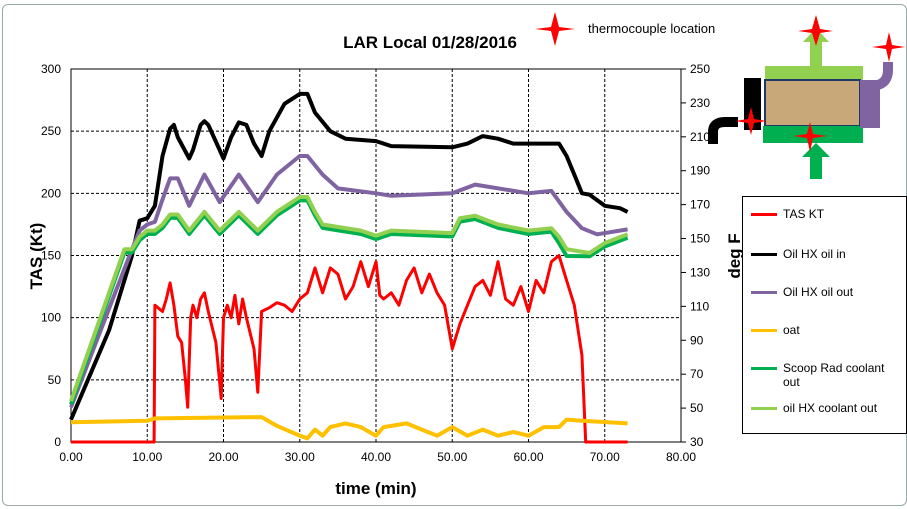 The height and width of the screenshot is (509, 907). What do you see at coordinates (697, 442) in the screenshot?
I see `y2-tick-label: 30` at bounding box center [697, 442].